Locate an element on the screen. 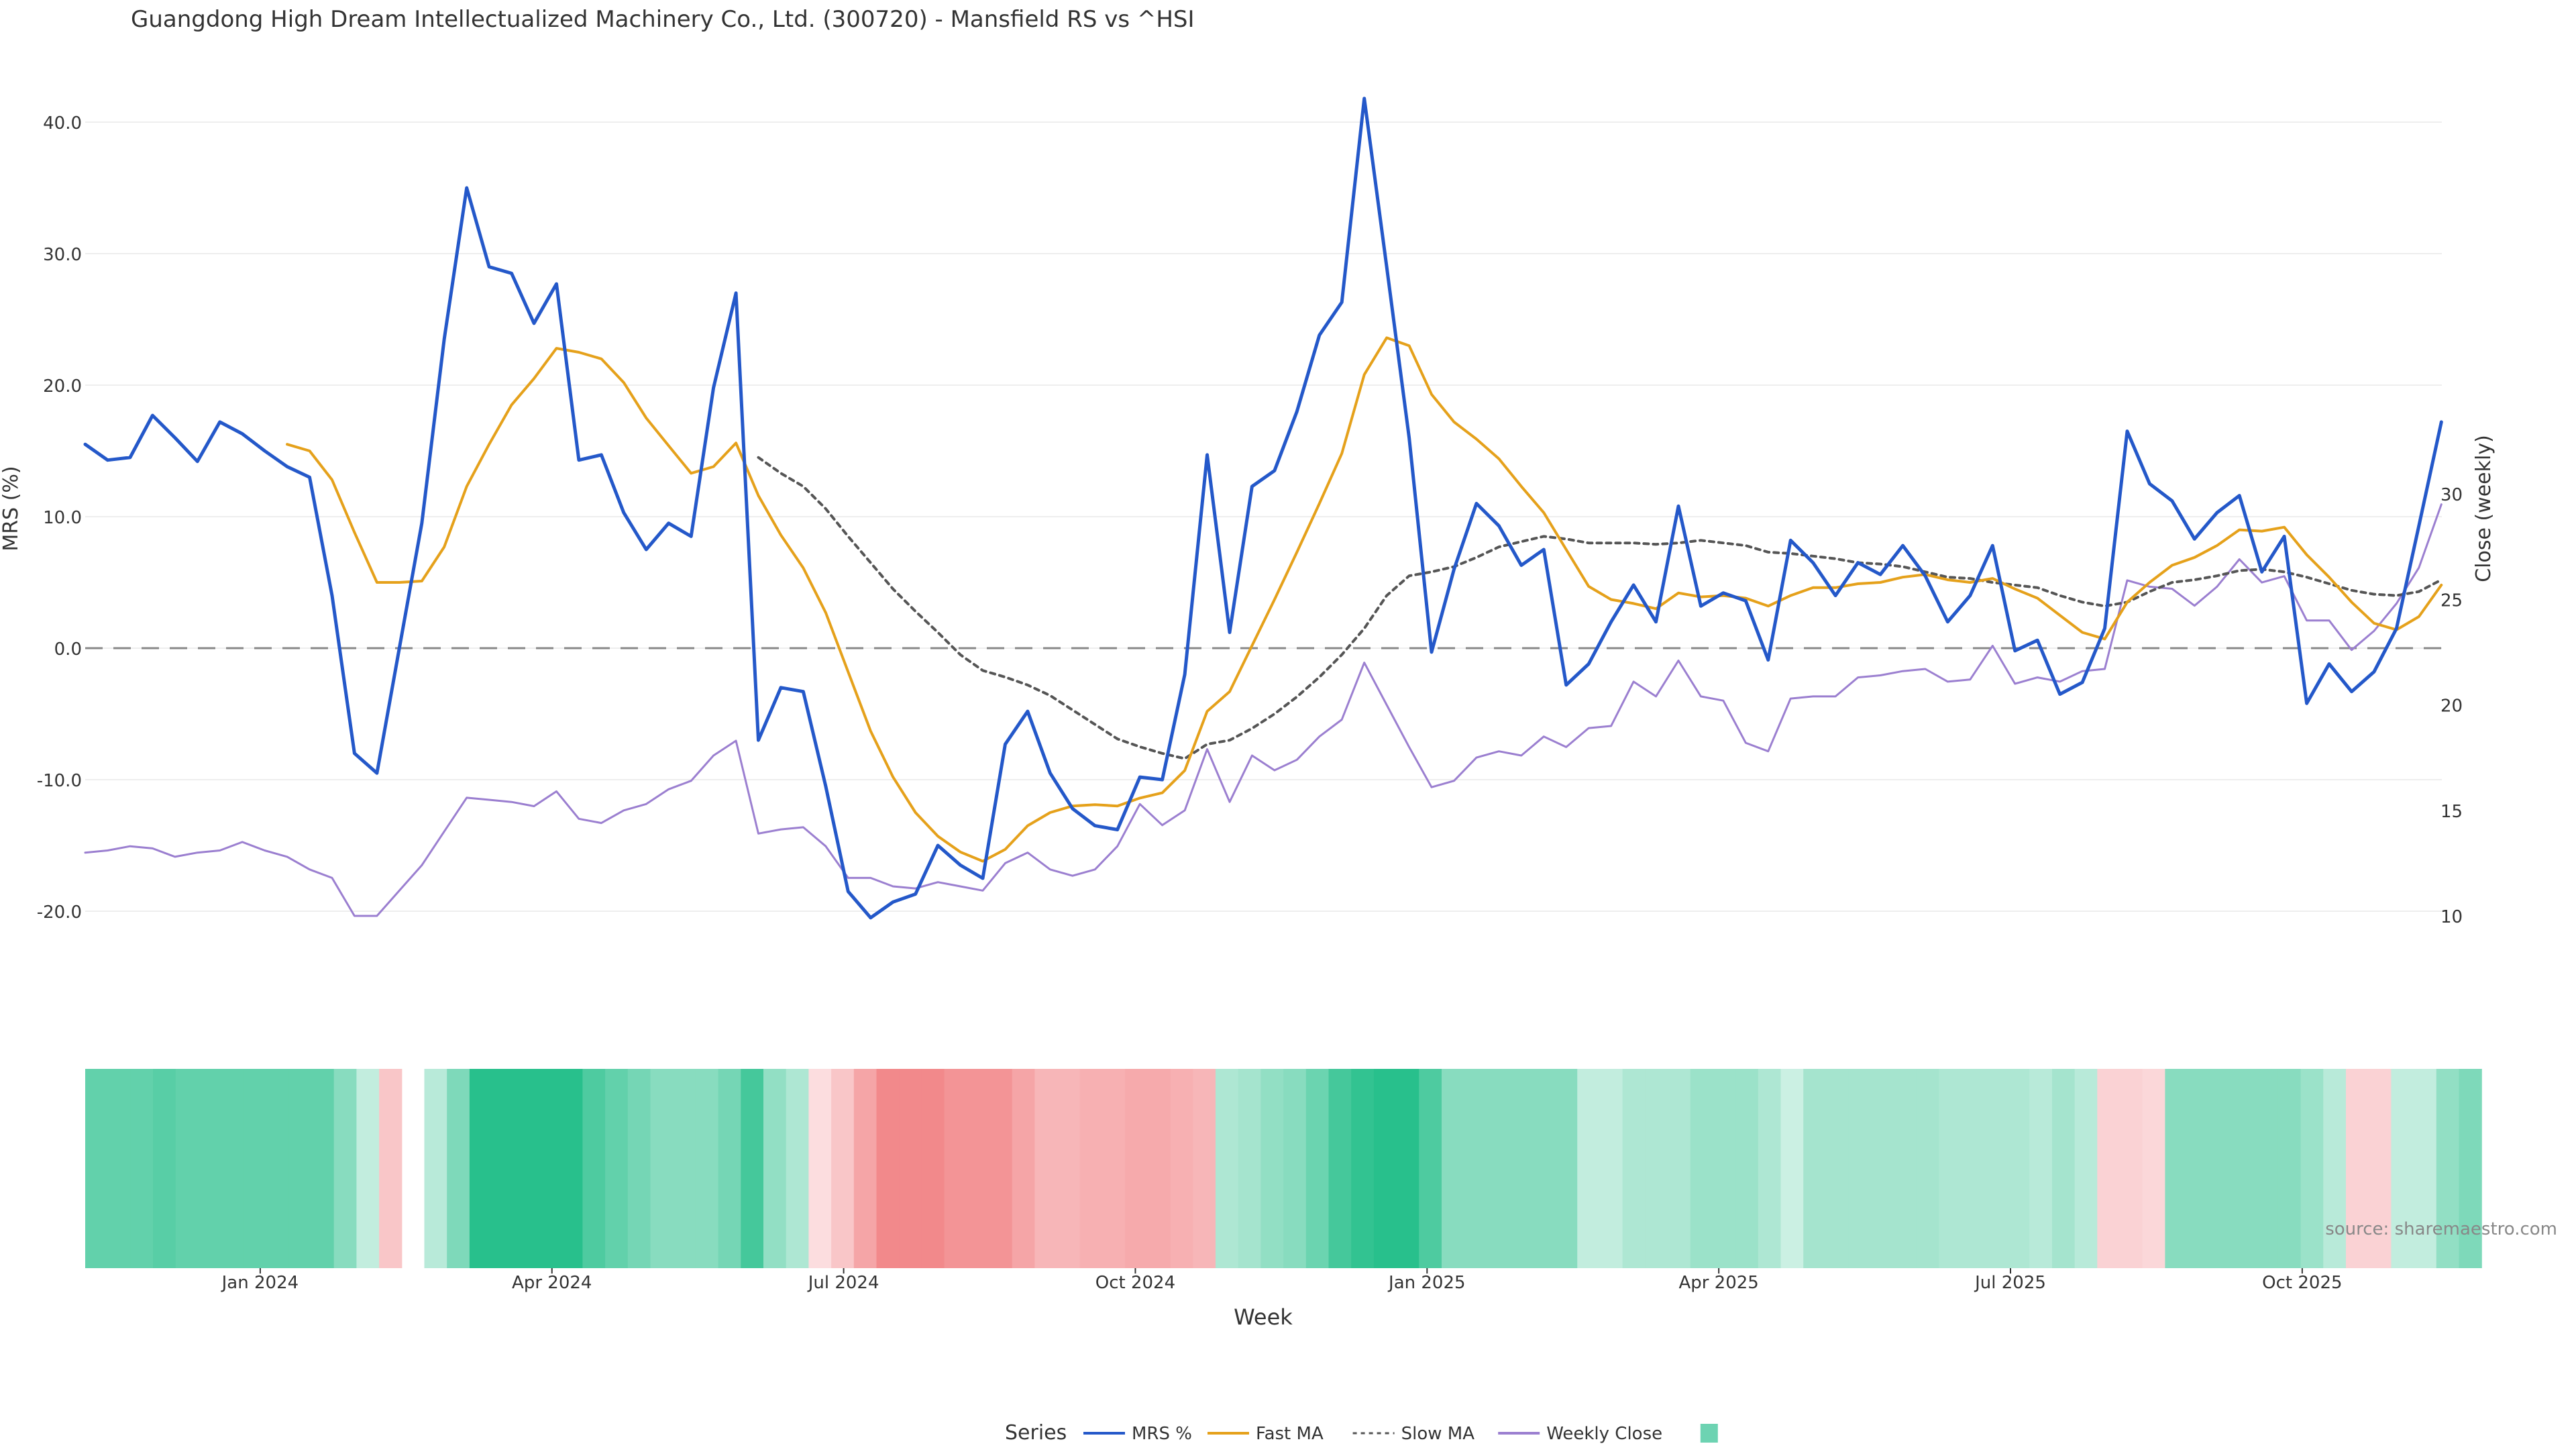 The width and height of the screenshot is (2576, 1452). y2-tick-label: 20 is located at coordinates (2451, 706).